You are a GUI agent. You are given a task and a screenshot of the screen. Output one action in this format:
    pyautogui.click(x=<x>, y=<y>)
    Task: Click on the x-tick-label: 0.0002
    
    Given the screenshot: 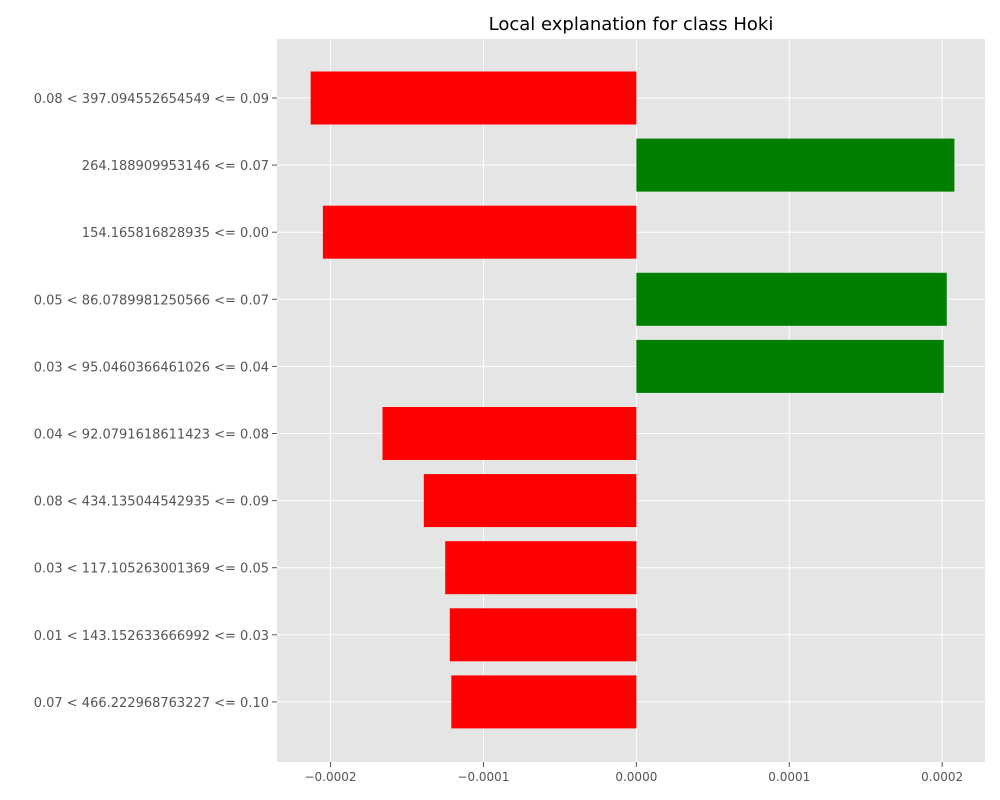 What is the action you would take?
    pyautogui.click(x=942, y=777)
    